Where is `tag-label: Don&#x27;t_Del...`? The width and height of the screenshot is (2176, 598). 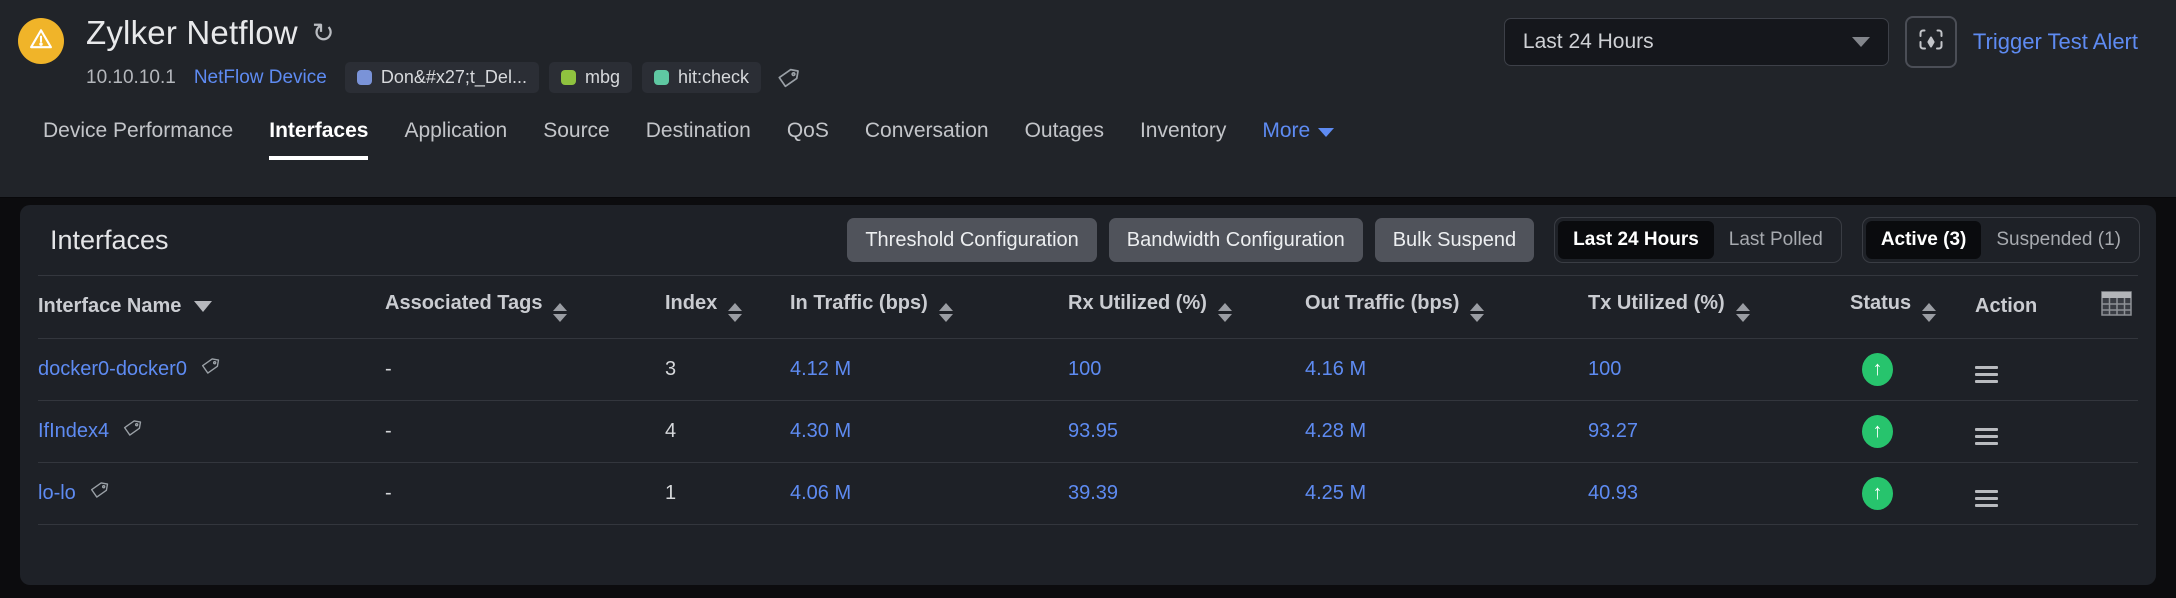
tag-label: Don&#x27;t_Del... is located at coordinates (453, 77).